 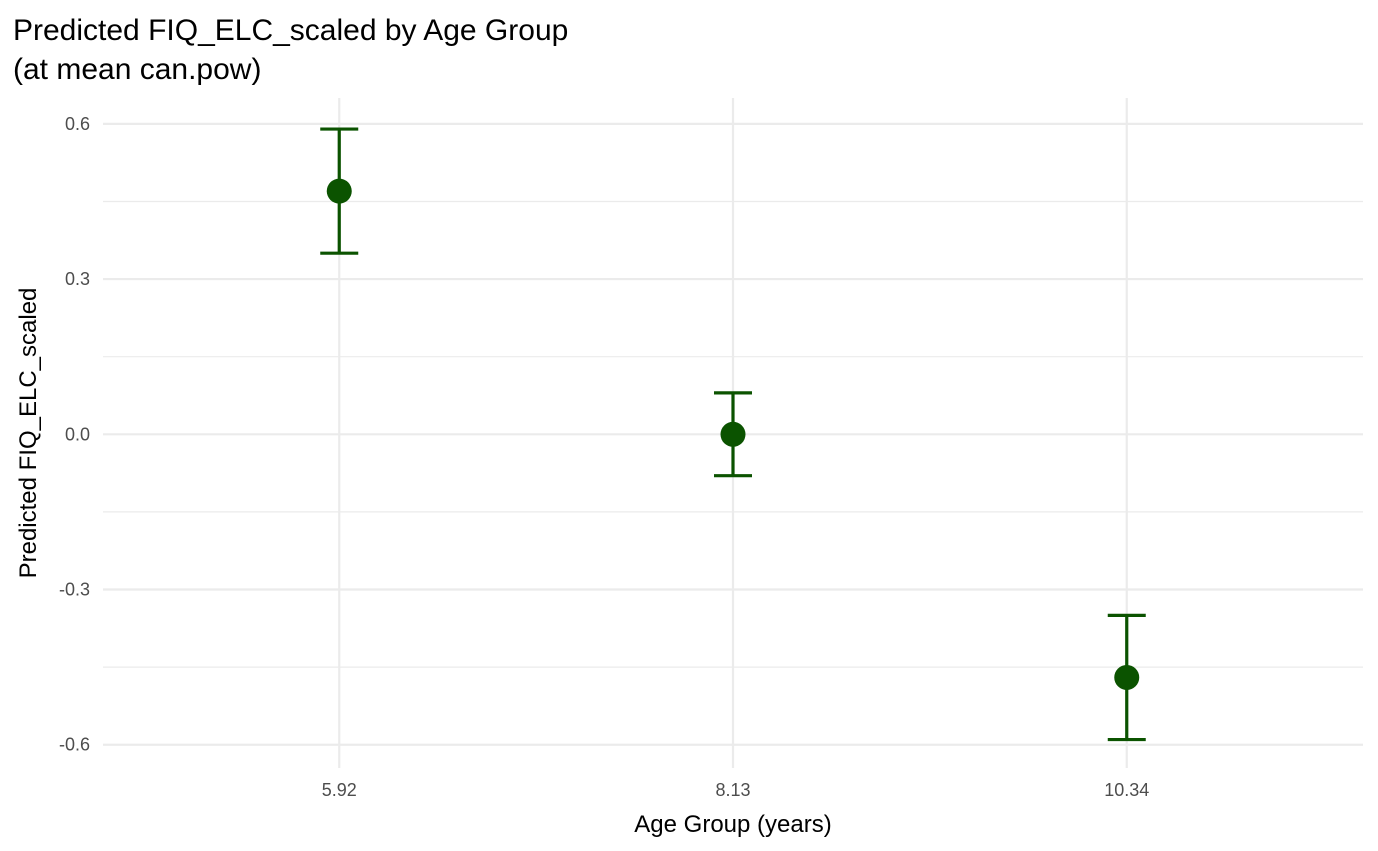 I want to click on chart-title-line1: Predicted FIQ_ELC_scaled by Age Group, so click(x=290, y=30).